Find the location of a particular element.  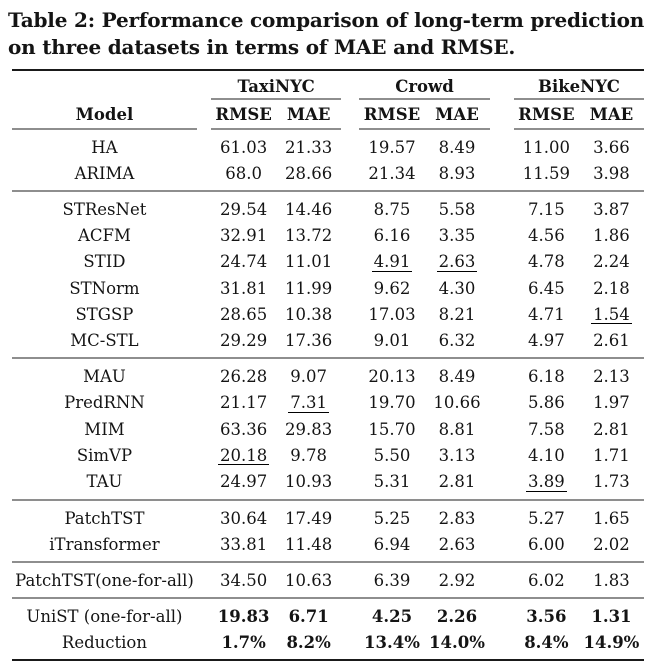

value-cell: 34.50 is located at coordinates (244, 579).